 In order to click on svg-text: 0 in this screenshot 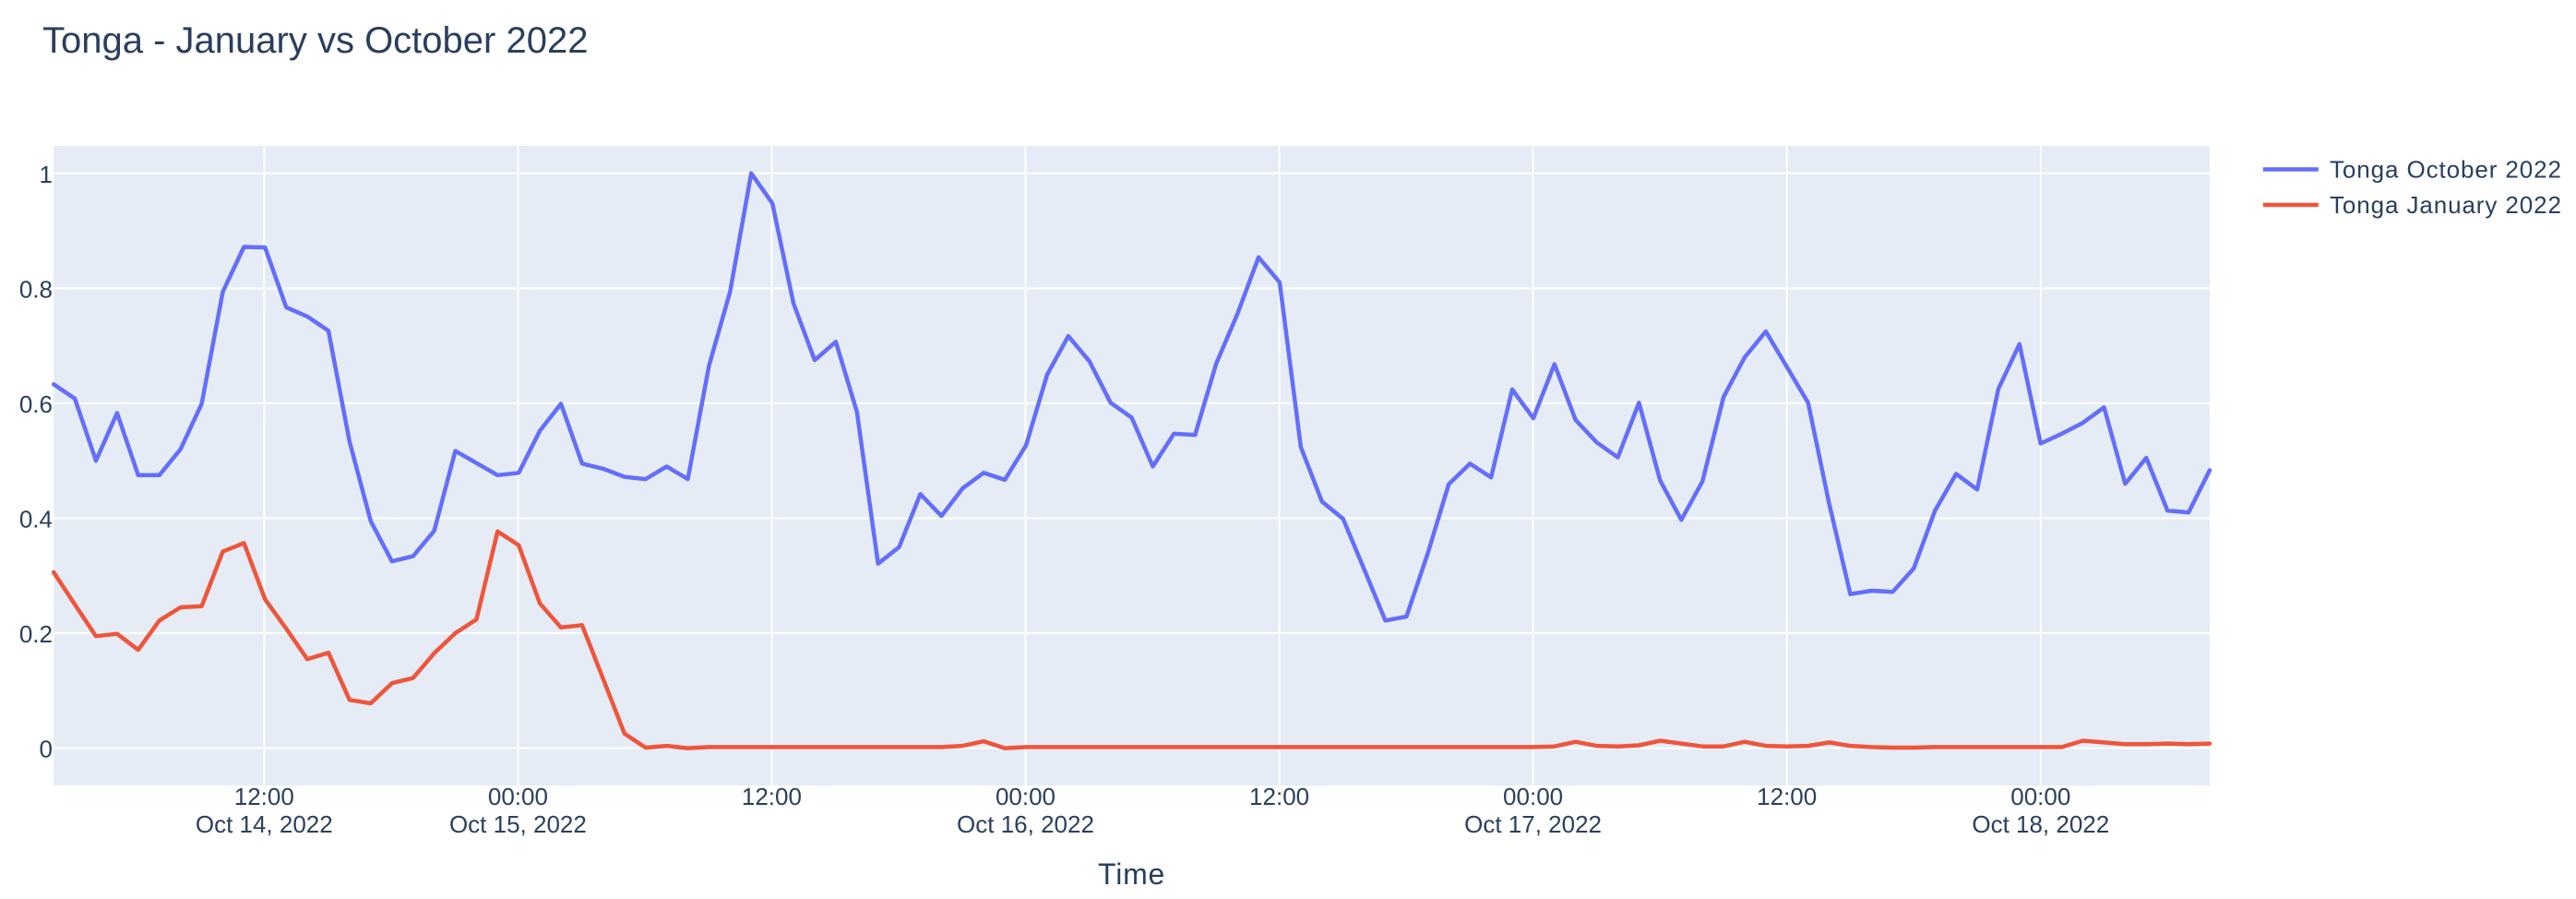, I will do `click(46, 749)`.